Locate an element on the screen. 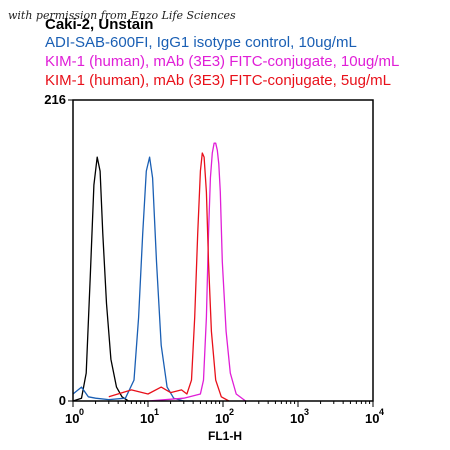  legend-caki2-unstain: Caki-2, Unstain is located at coordinates (99, 24).